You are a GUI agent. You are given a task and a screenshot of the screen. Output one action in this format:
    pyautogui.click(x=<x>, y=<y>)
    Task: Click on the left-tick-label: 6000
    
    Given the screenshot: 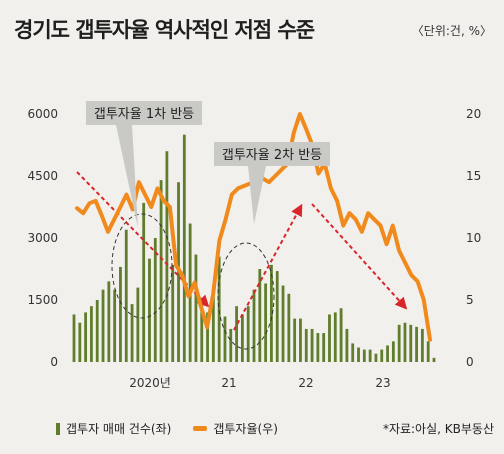 What is the action you would take?
    pyautogui.click(x=42, y=114)
    